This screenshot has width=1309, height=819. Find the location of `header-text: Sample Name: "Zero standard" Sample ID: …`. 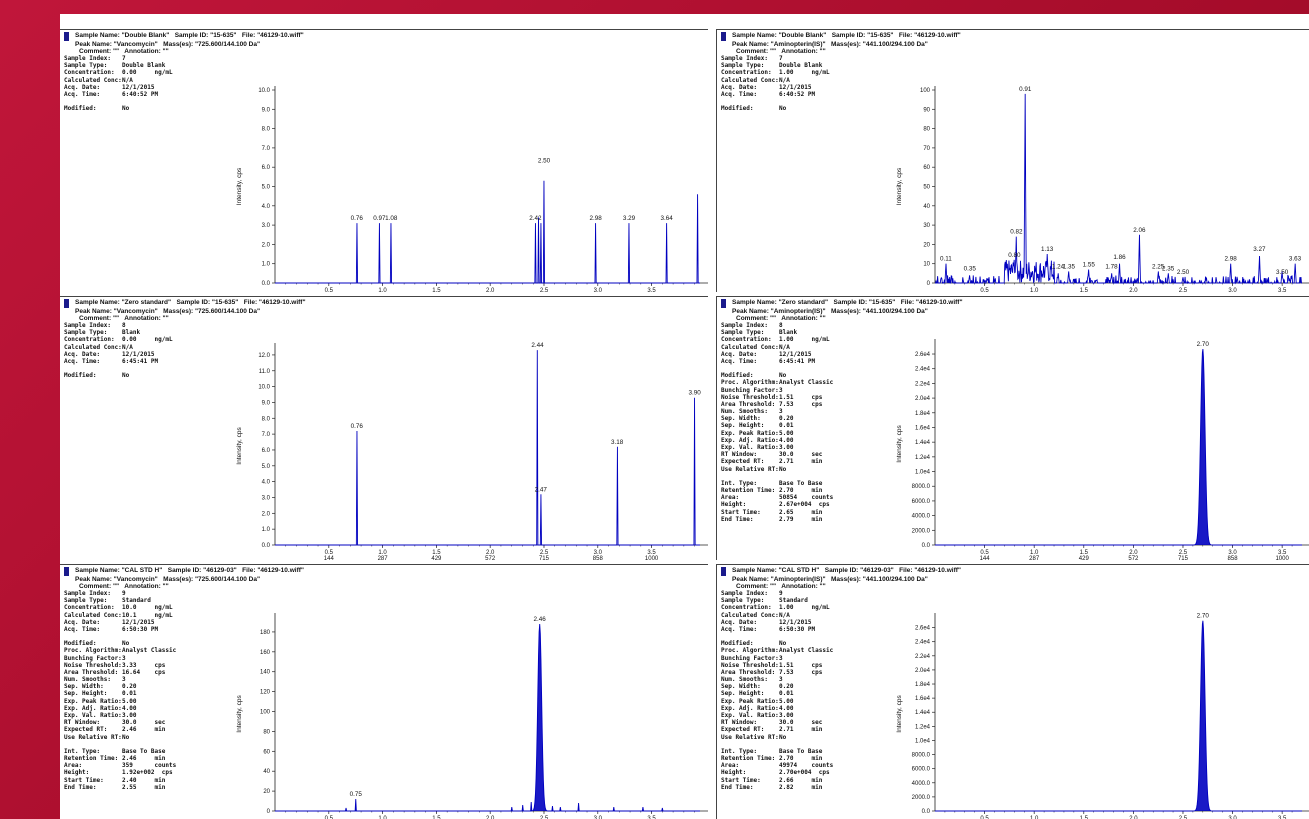

header-text: Sample Name: "Zero standard" Sample ID: … is located at coordinates (847, 302).